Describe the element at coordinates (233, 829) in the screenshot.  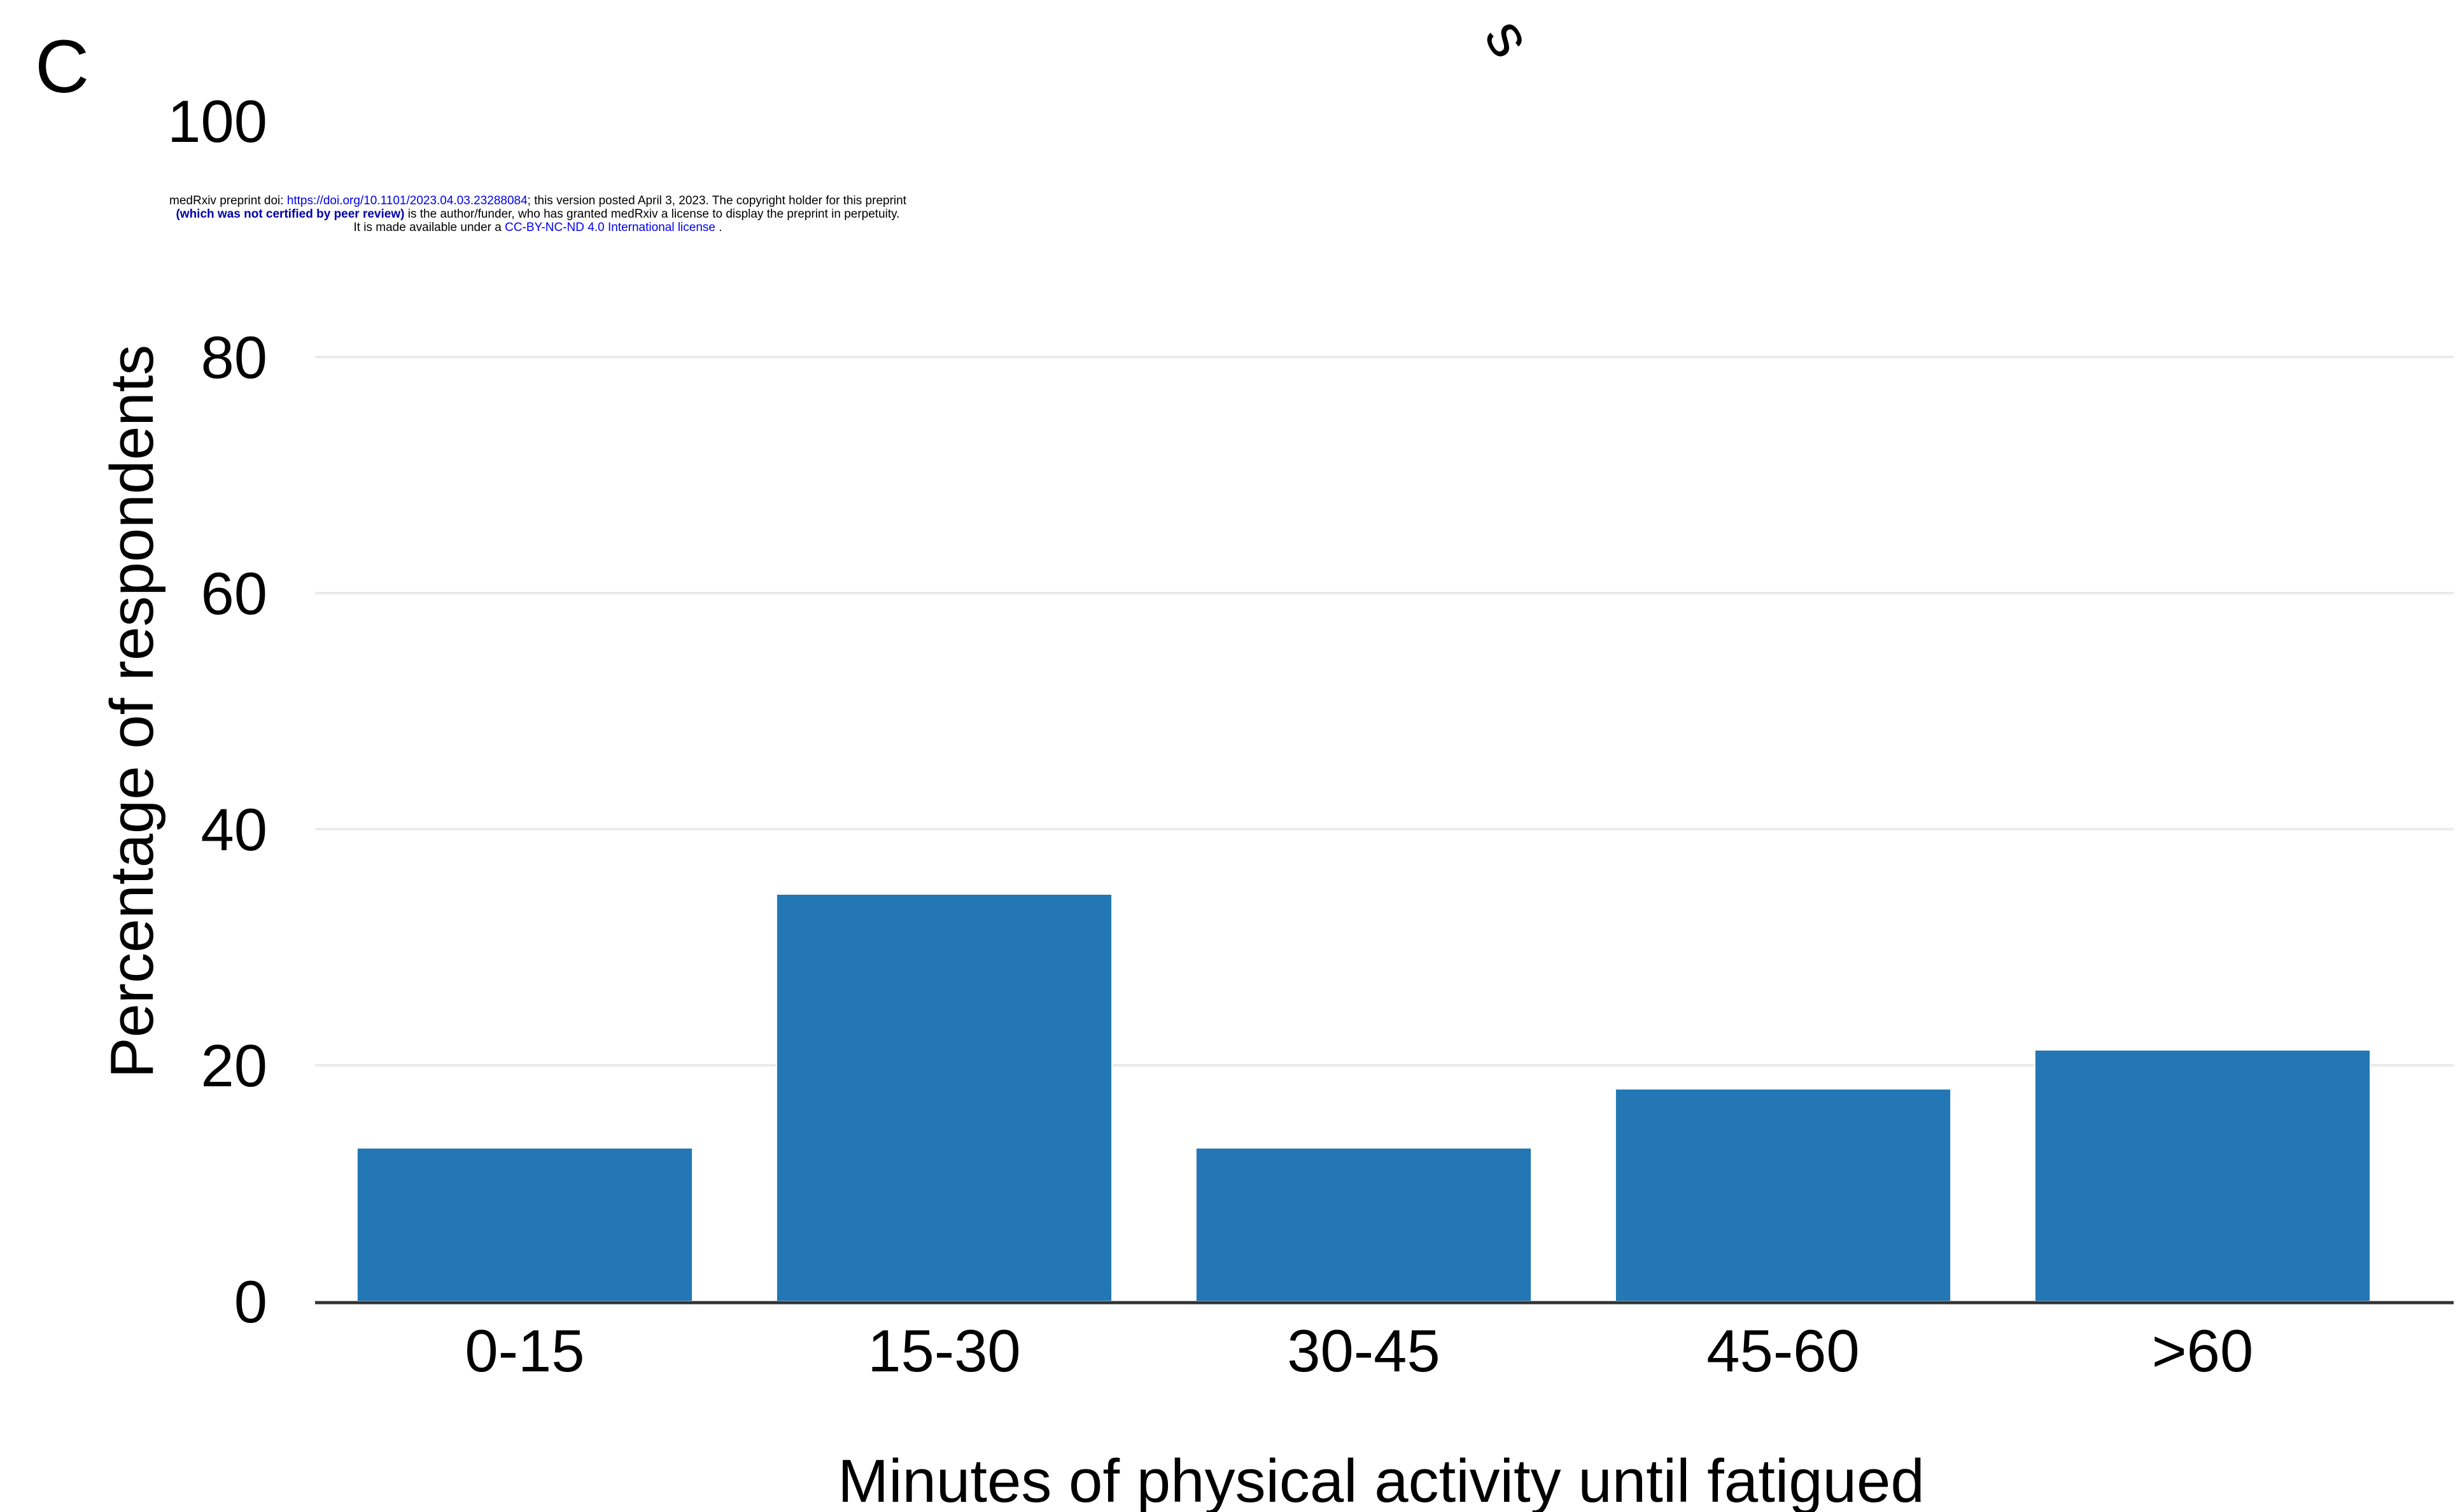
I see `y-tick-label: 40` at that location.